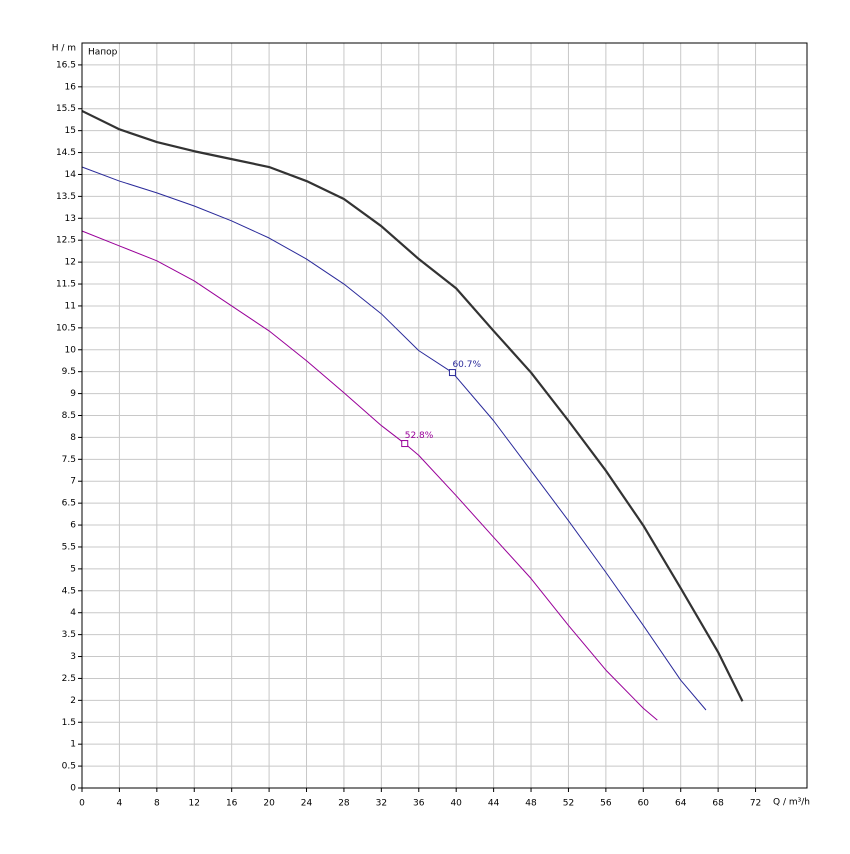  Describe the element at coordinates (466, 365) in the screenshot. I see `annotation: 60.7%` at that location.